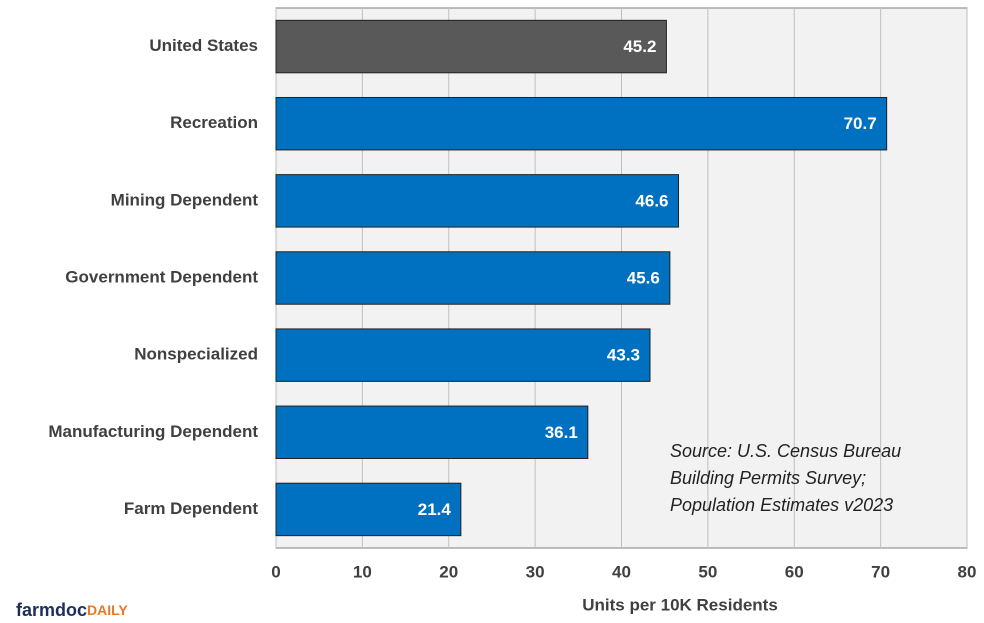  I want to click on y-tick-label: Government Dependent, so click(161, 276).